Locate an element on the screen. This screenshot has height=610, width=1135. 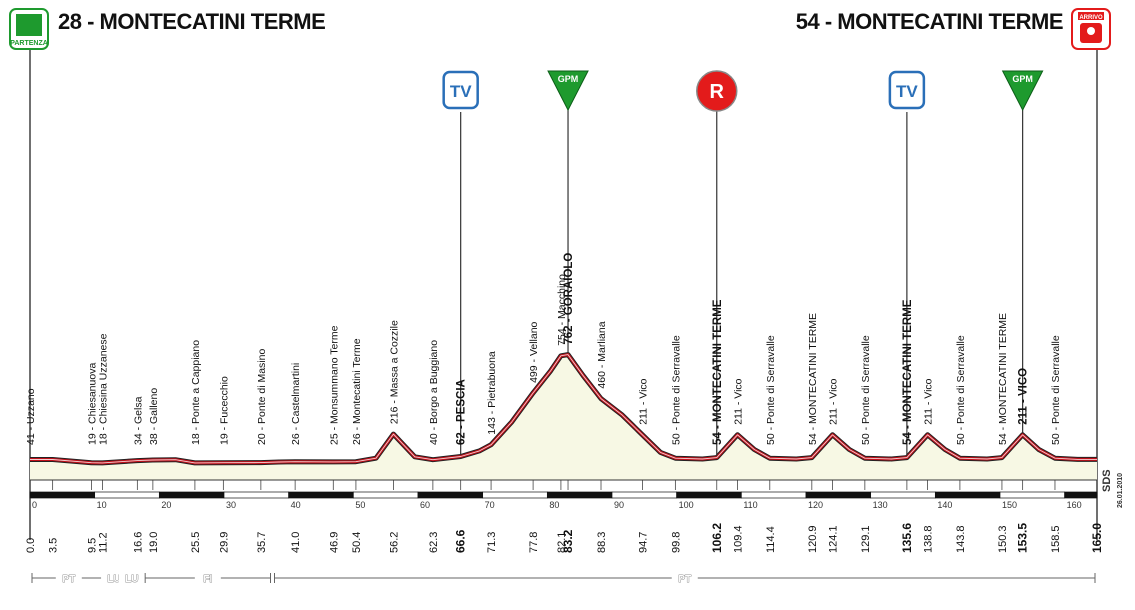
province-band: PT is located at coordinates (69, 578).